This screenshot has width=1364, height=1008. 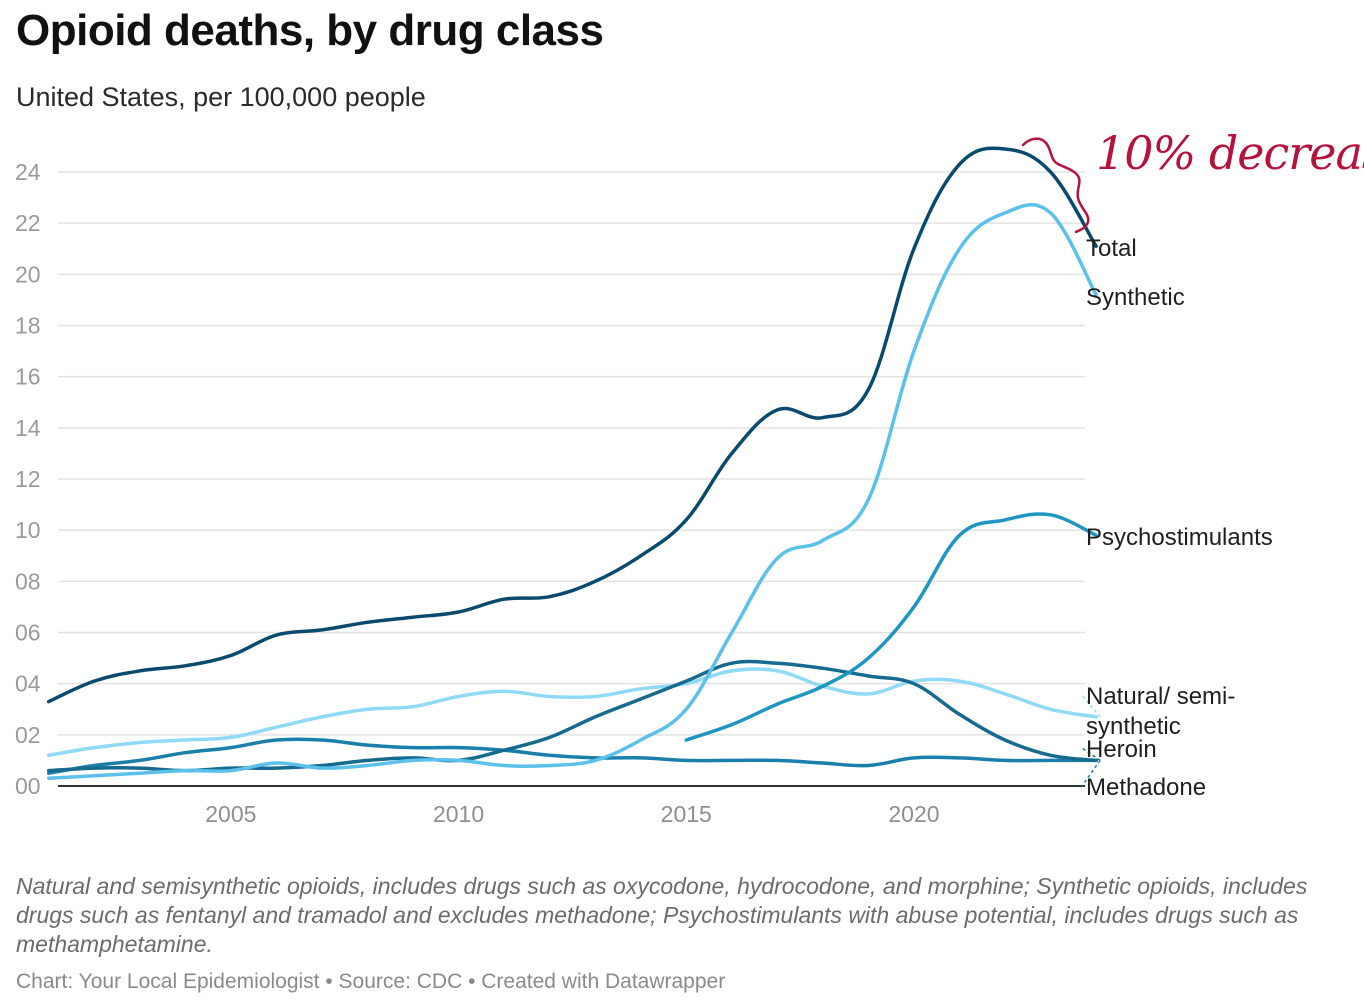 What do you see at coordinates (1133, 726) in the screenshot?
I see `series-label-line: synthetic` at bounding box center [1133, 726].